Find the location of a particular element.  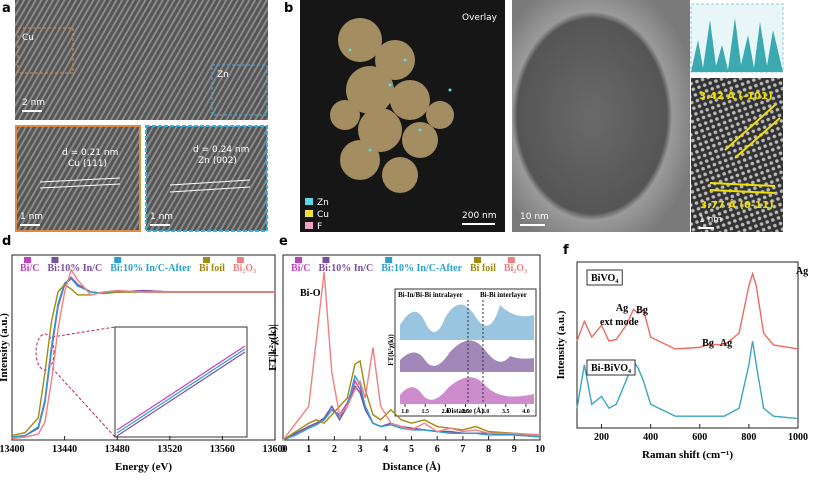

inset-x-label: Distance (Å) is located at coordinates (465, 411).